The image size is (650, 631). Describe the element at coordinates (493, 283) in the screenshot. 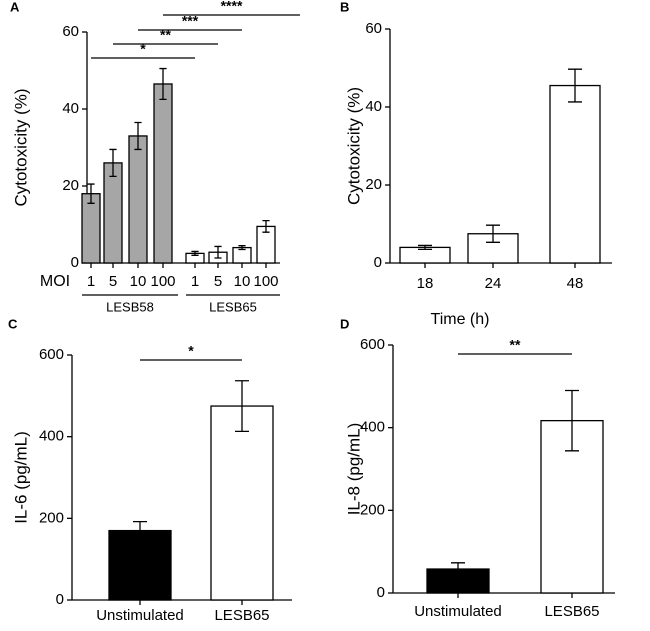

I see `x-tick-label: 24` at that location.